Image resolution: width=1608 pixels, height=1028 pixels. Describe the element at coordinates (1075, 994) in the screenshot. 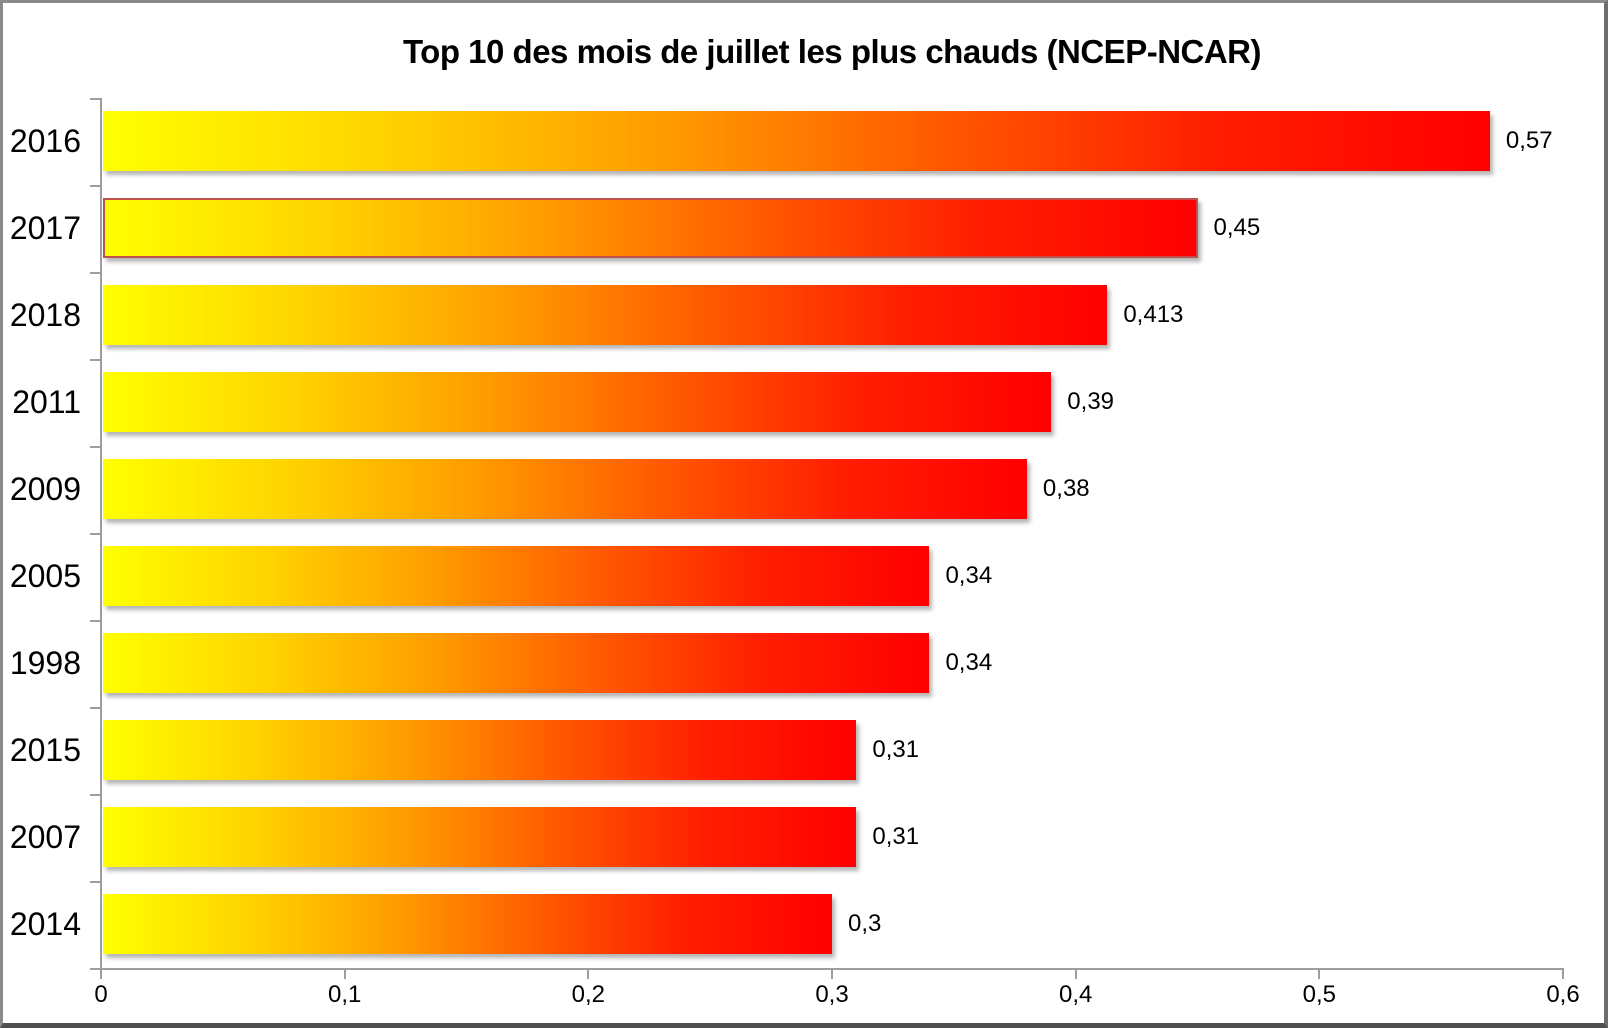

I see `x-axis-tick-label: 0,4` at that location.